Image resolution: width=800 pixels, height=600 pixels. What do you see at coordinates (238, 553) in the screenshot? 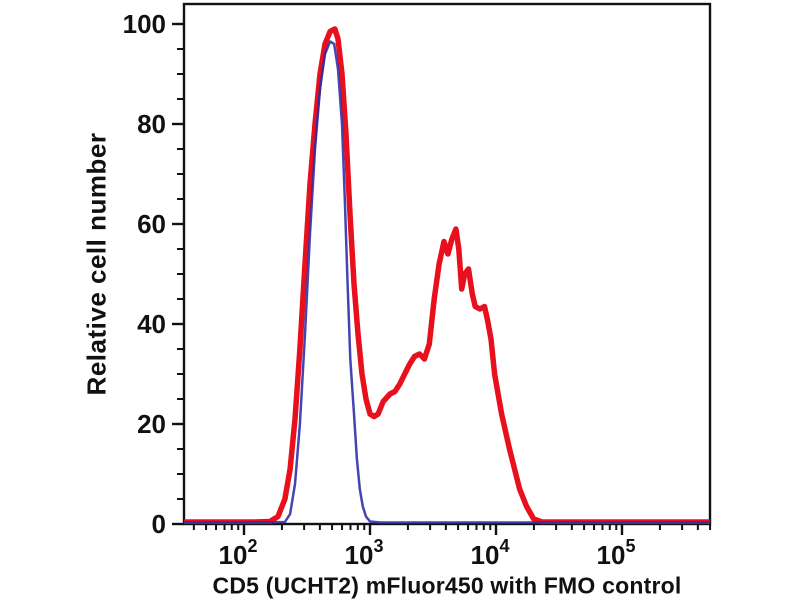
I see `x-tick-label: 10²` at bounding box center [238, 553].